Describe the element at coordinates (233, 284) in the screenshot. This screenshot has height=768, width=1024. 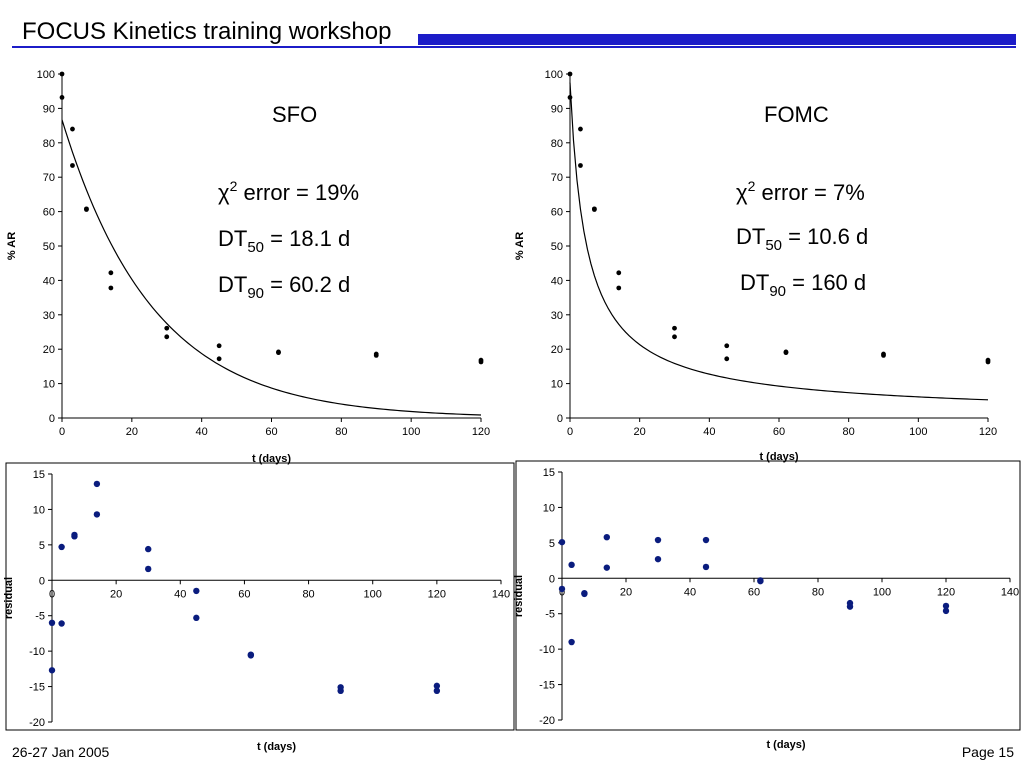
I see `dt90-prefix: DT` at that location.